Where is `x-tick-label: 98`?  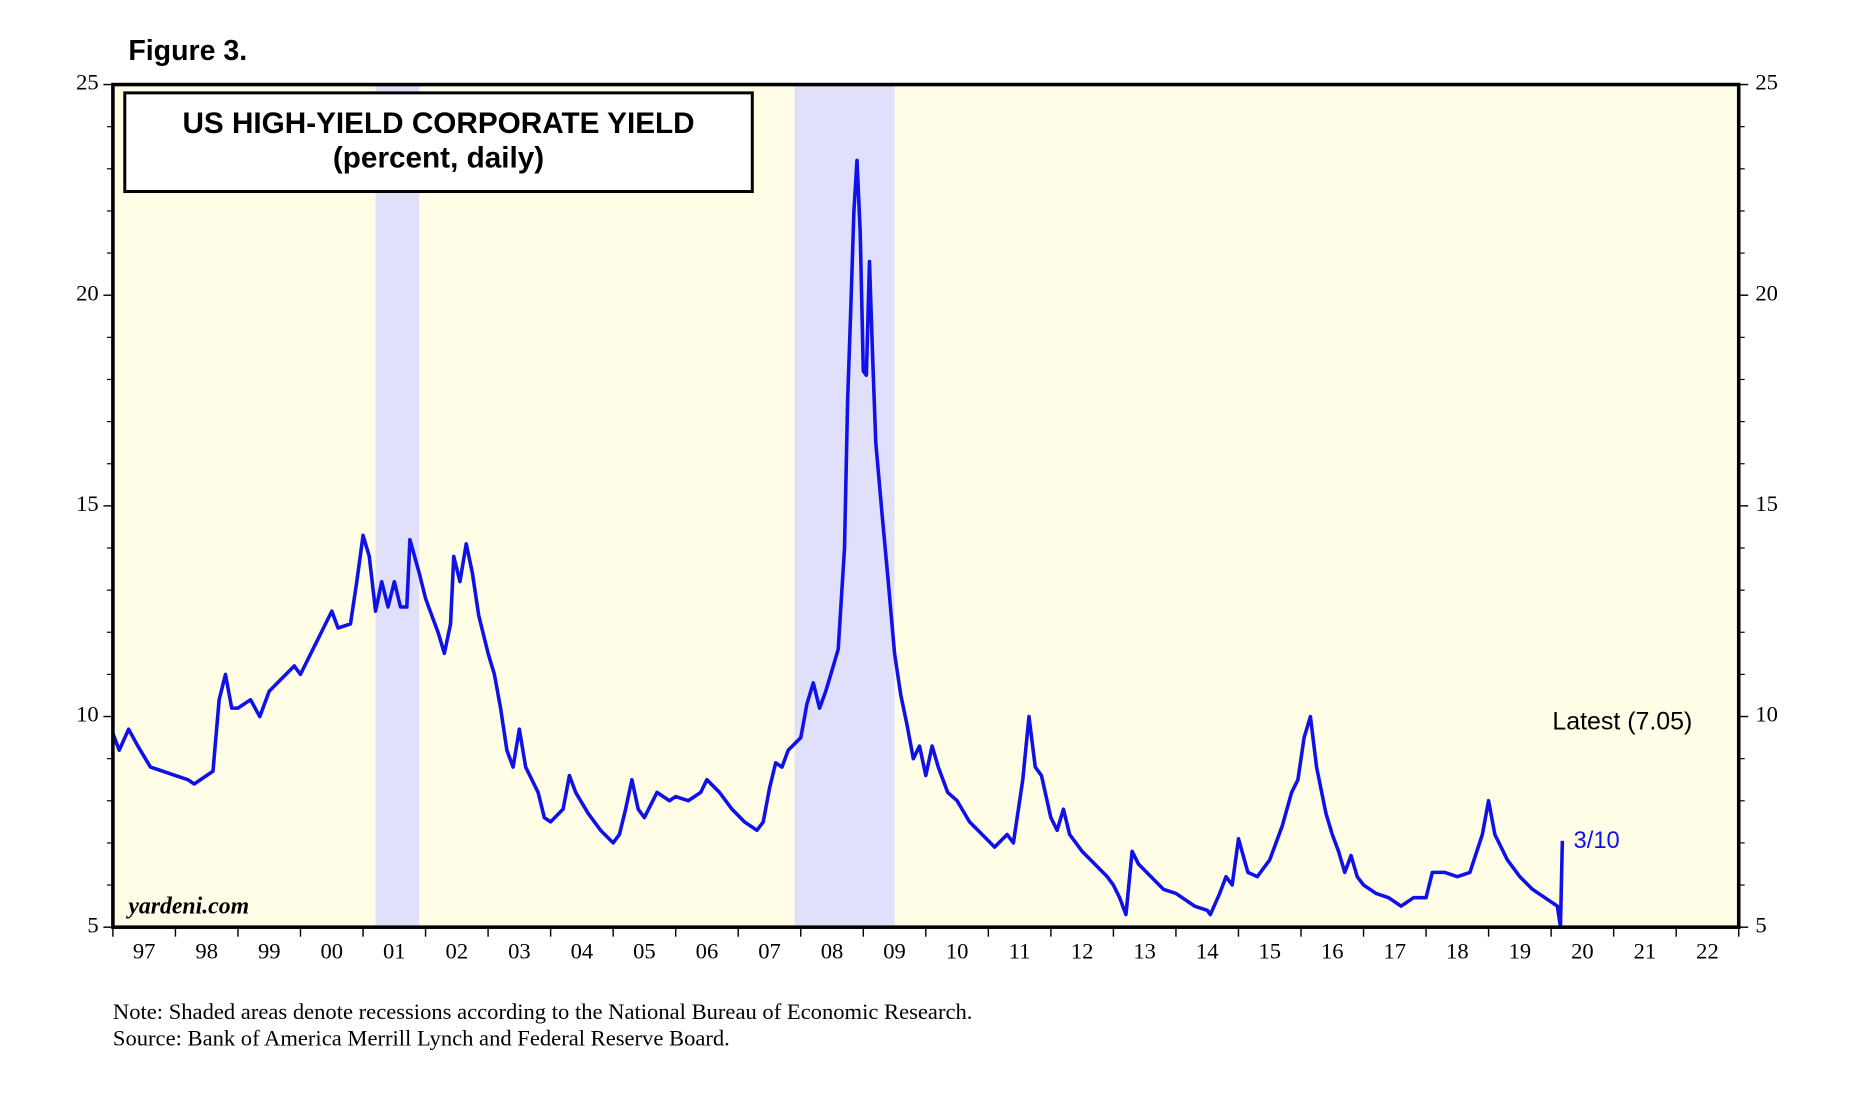 x-tick-label: 98 is located at coordinates (206, 951).